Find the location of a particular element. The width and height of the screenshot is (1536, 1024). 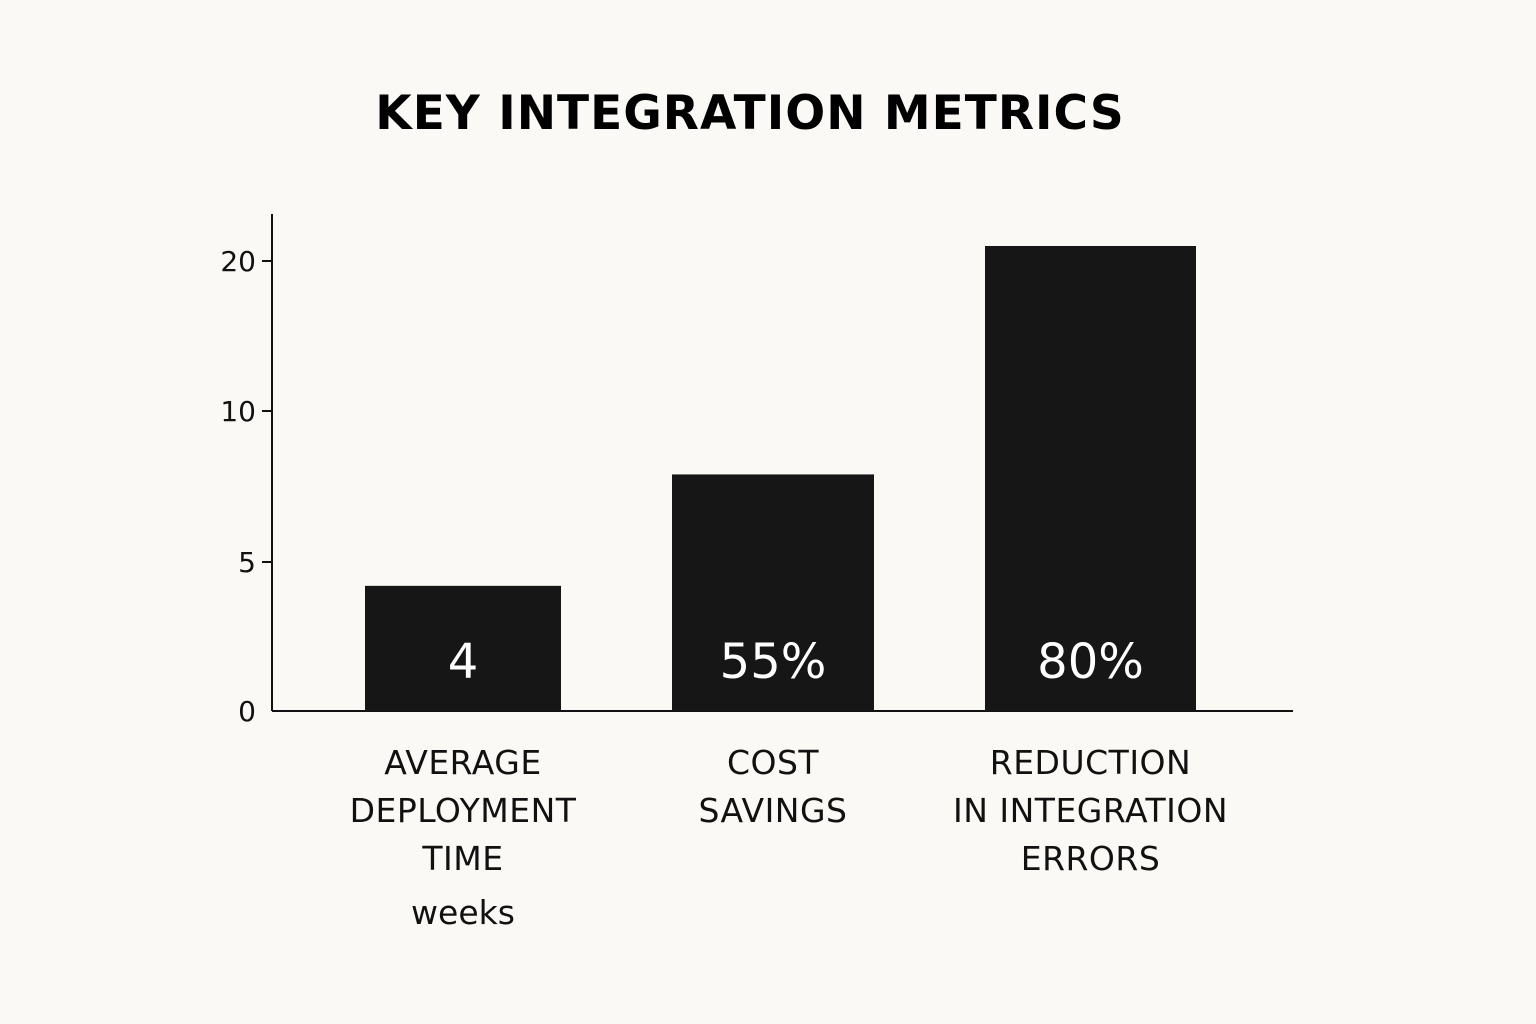

x-category-label: REDUCTION is located at coordinates (1090, 762).